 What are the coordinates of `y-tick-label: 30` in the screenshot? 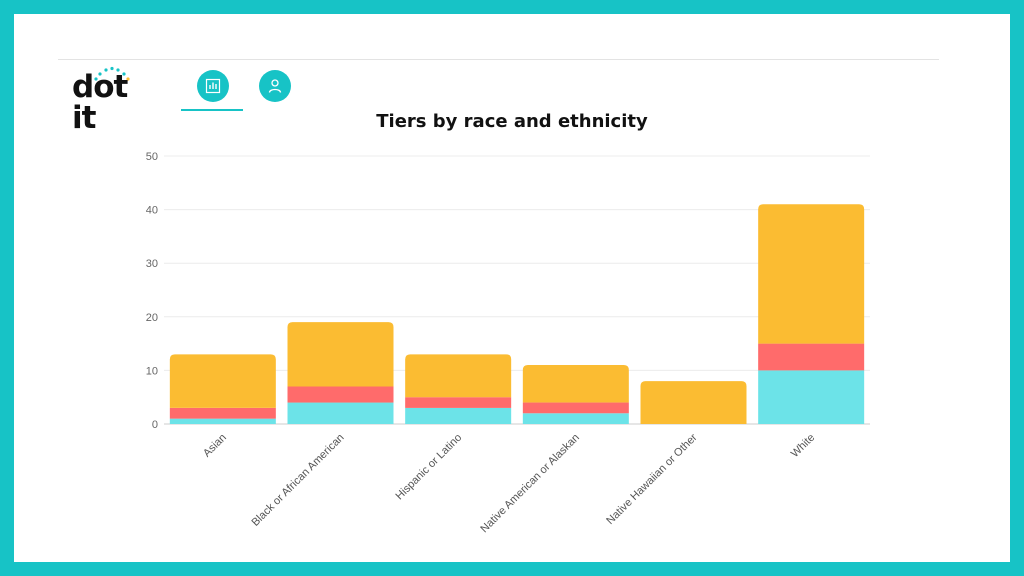 It's located at (152, 264).